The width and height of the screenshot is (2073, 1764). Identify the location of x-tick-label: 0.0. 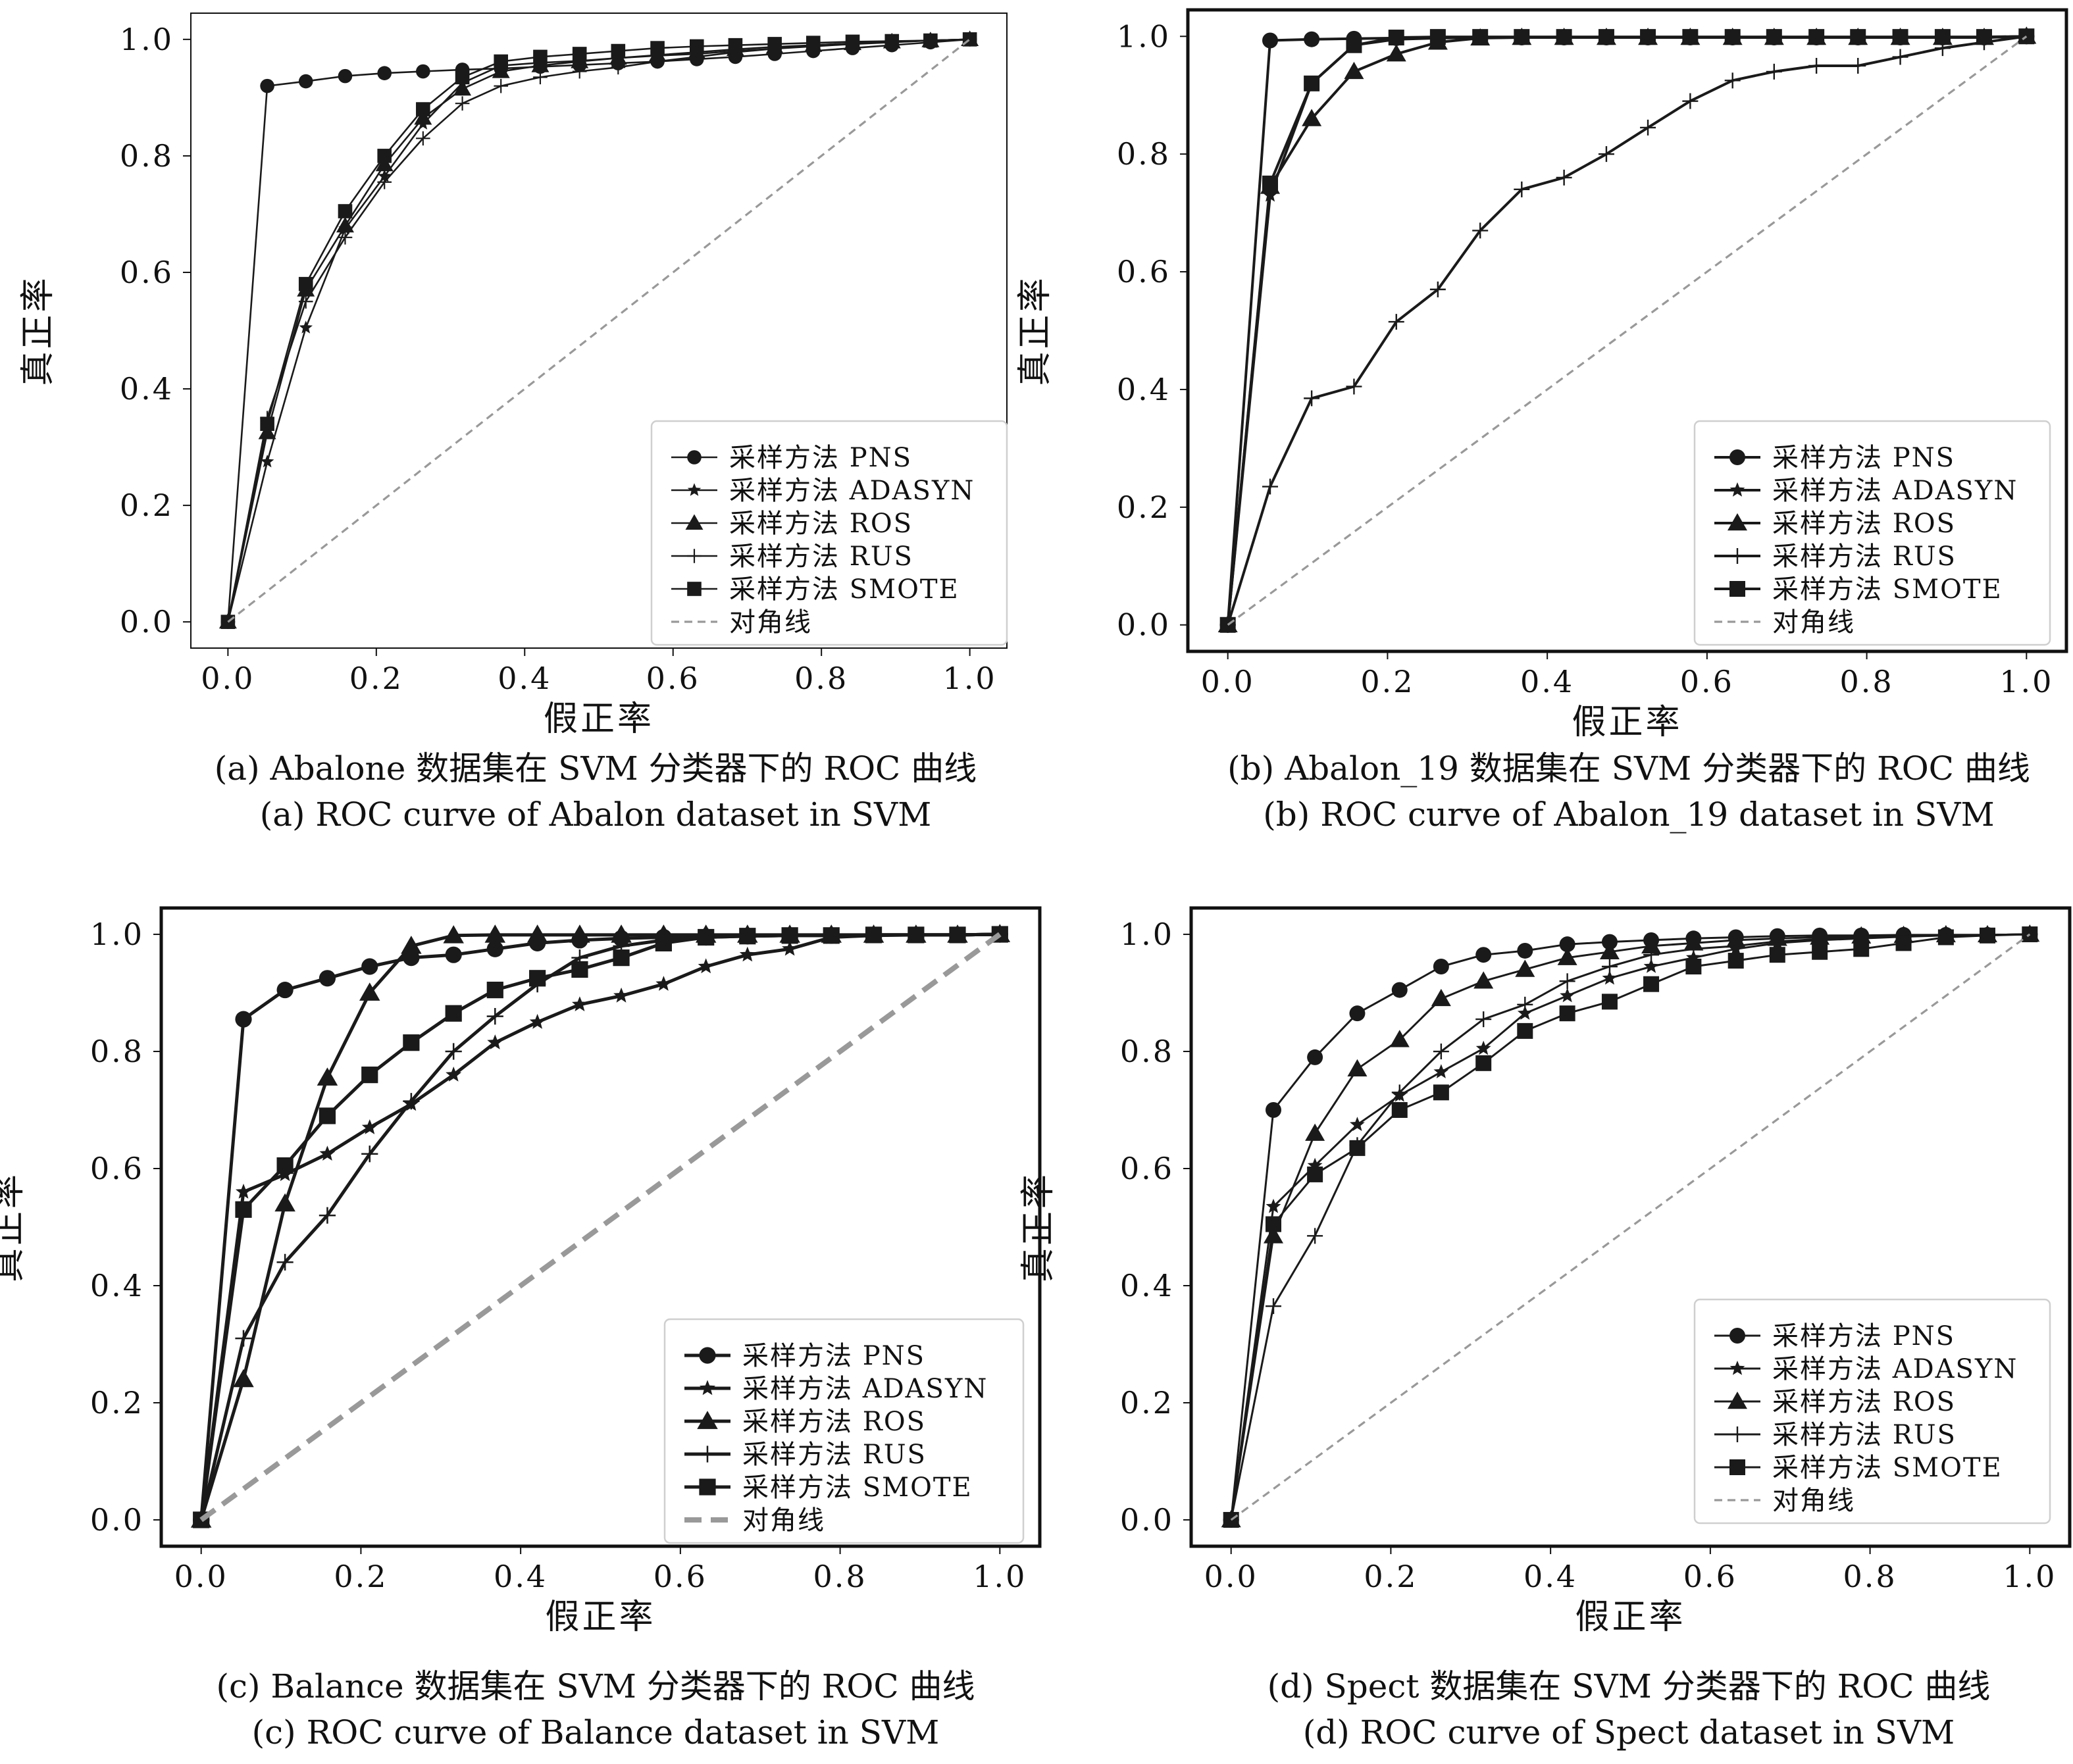
(1228, 681).